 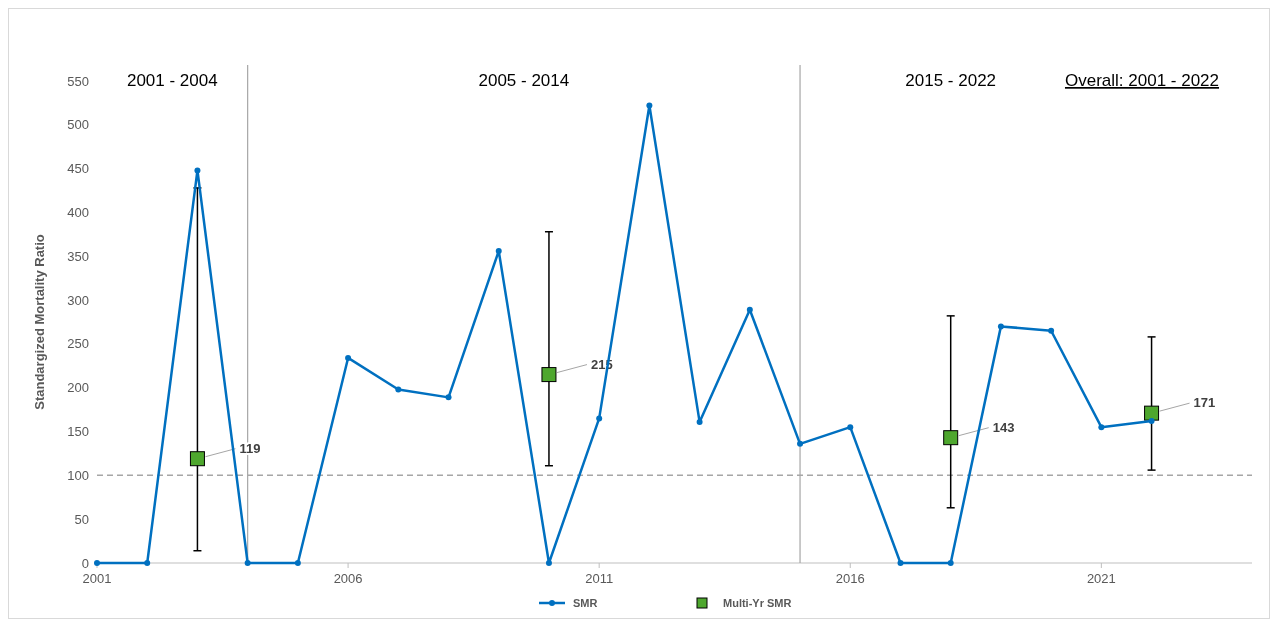 I want to click on y-tick-label: 150, so click(x=78, y=432).